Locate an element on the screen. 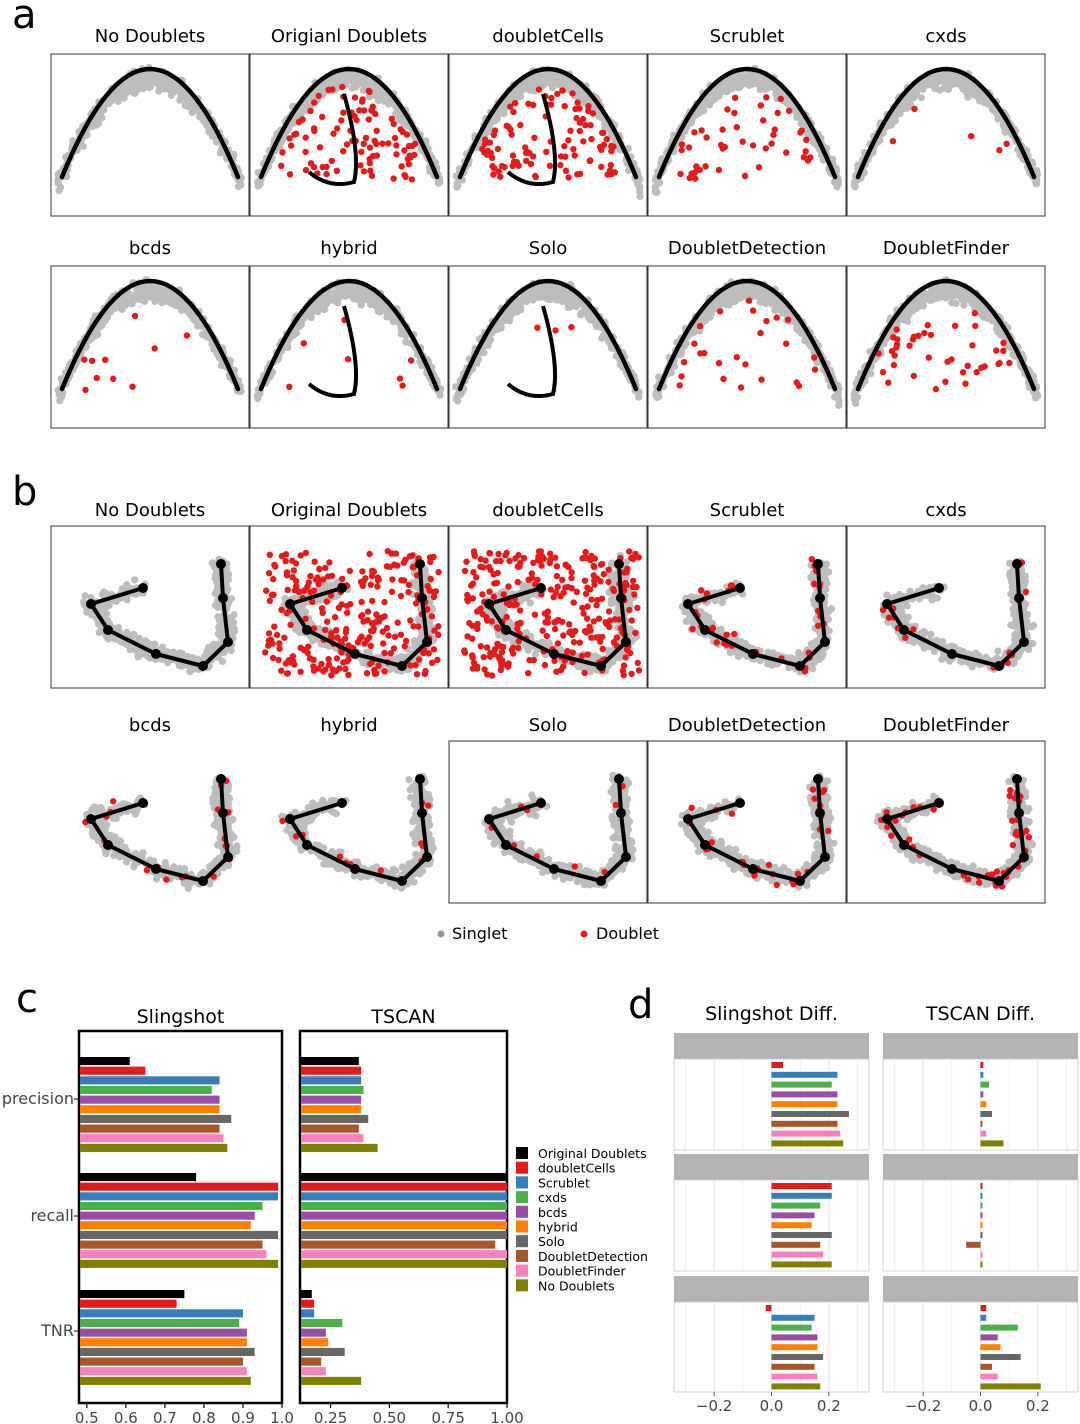  singlet-legend-dot is located at coordinates (441, 934).